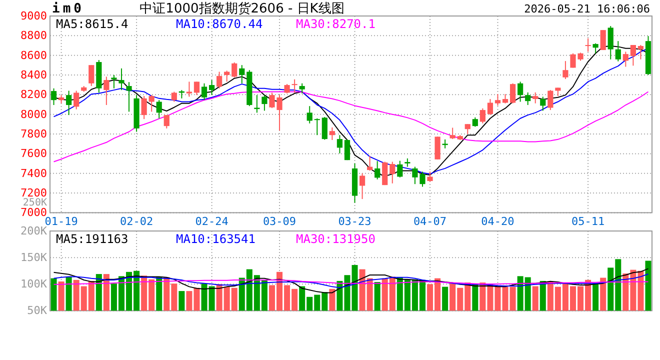 This screenshot has height=360, width=660. I want to click on x-tick-label: 03-23, so click(355, 221).